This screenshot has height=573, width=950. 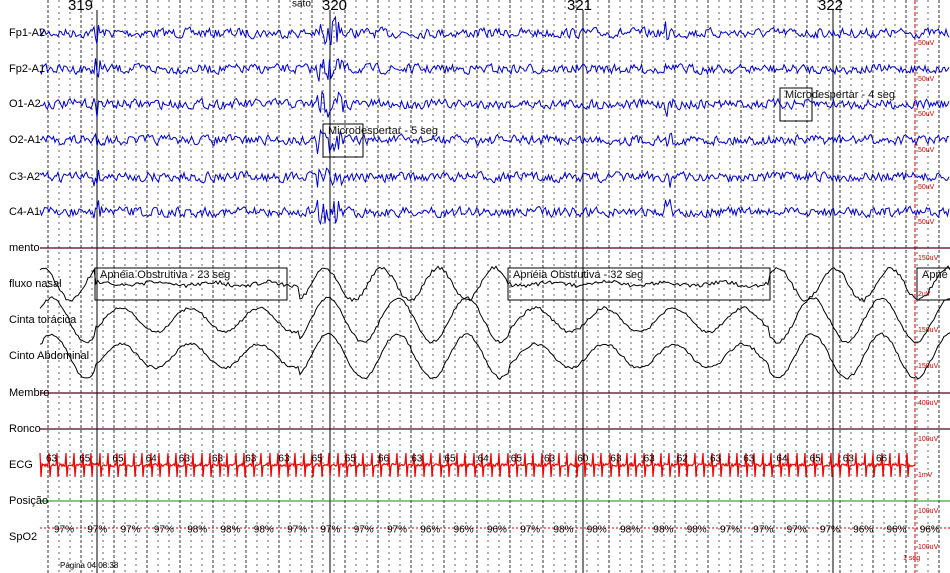 What do you see at coordinates (165, 275) in the screenshot?
I see `annotation-label: Apnéia Obstrutiva - 23 seg` at bounding box center [165, 275].